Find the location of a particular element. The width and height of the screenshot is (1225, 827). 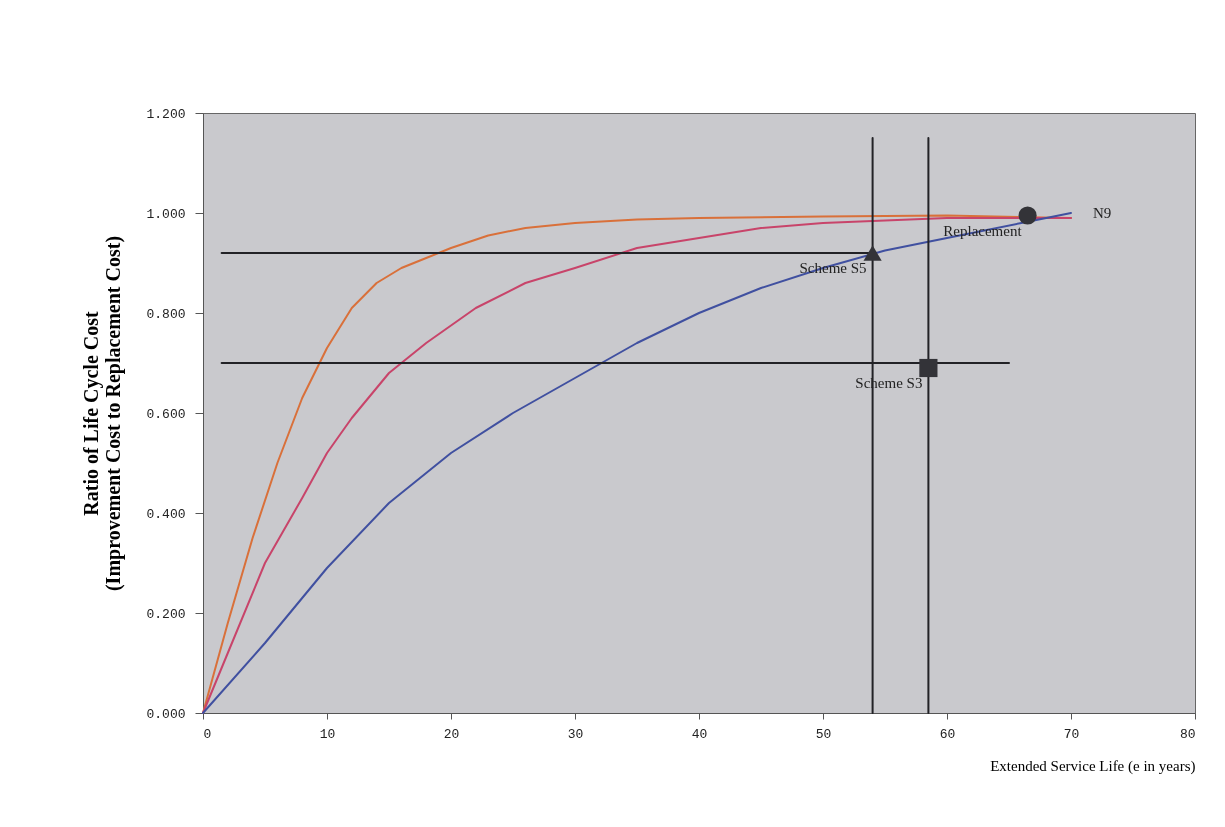

x-axis-title: Extended Service Life (e in years) is located at coordinates (1093, 766).